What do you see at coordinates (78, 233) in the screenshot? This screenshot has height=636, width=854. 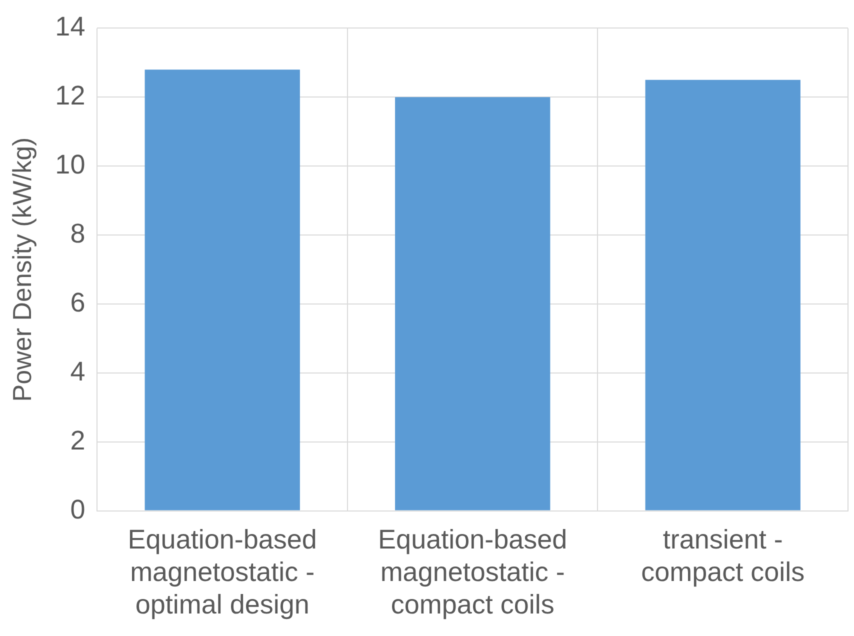 I see `y-tick-label: 8` at bounding box center [78, 233].